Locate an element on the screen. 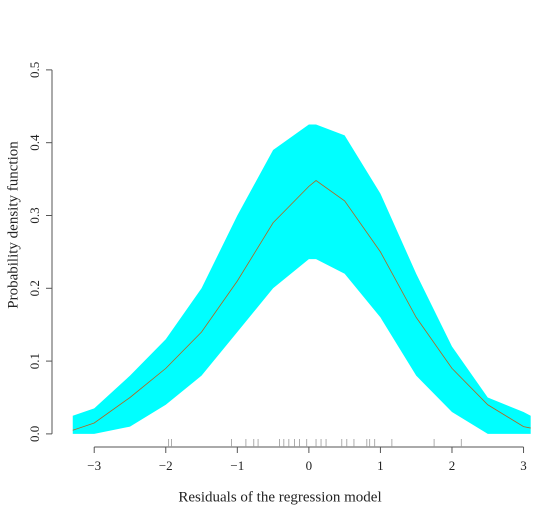 Image resolution: width=550 pixels, height=513 pixels. x-tick-label: −1 is located at coordinates (237, 465).